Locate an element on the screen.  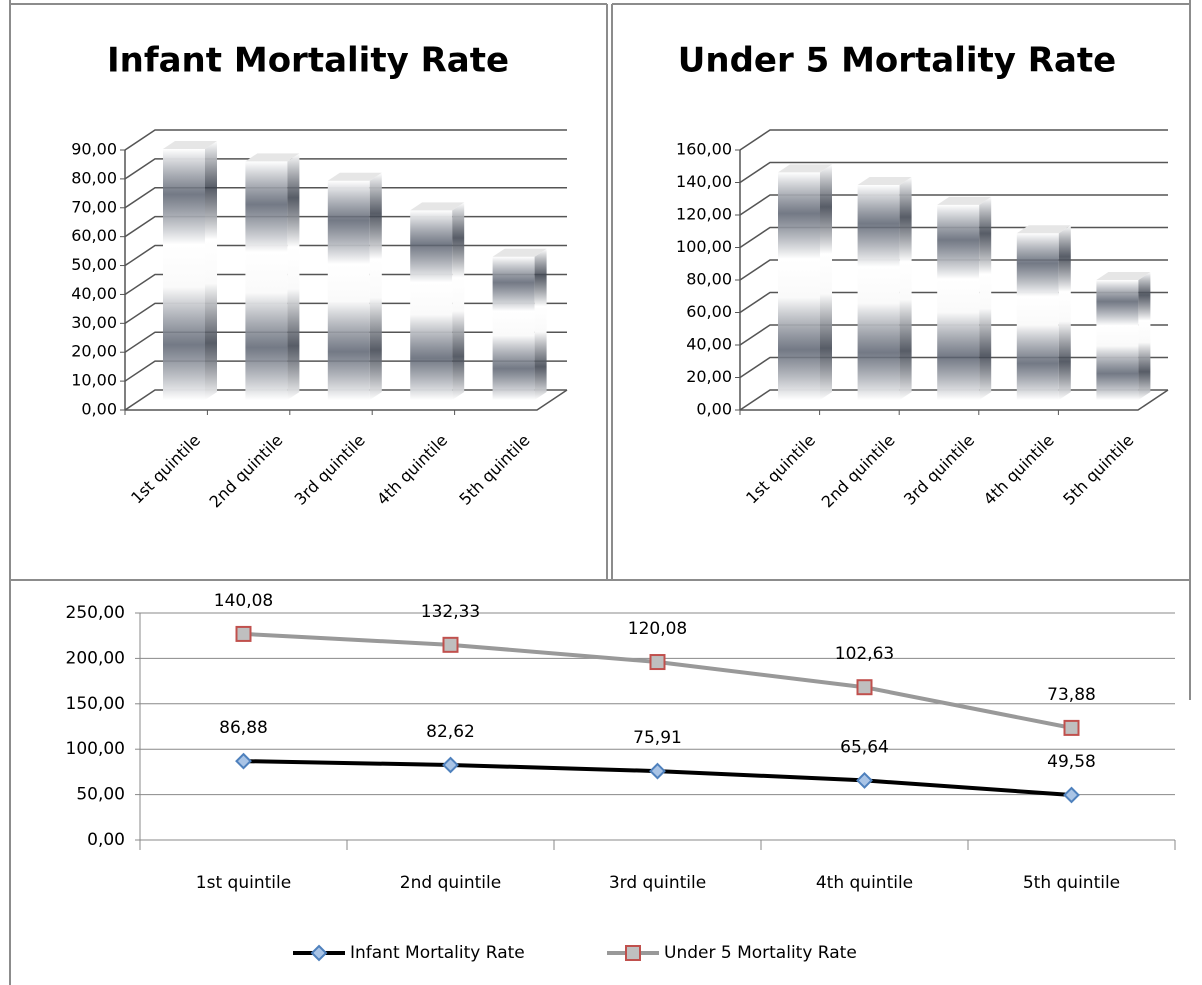
legend-label: Infant Mortality Rate is located at coordinates (437, 953).